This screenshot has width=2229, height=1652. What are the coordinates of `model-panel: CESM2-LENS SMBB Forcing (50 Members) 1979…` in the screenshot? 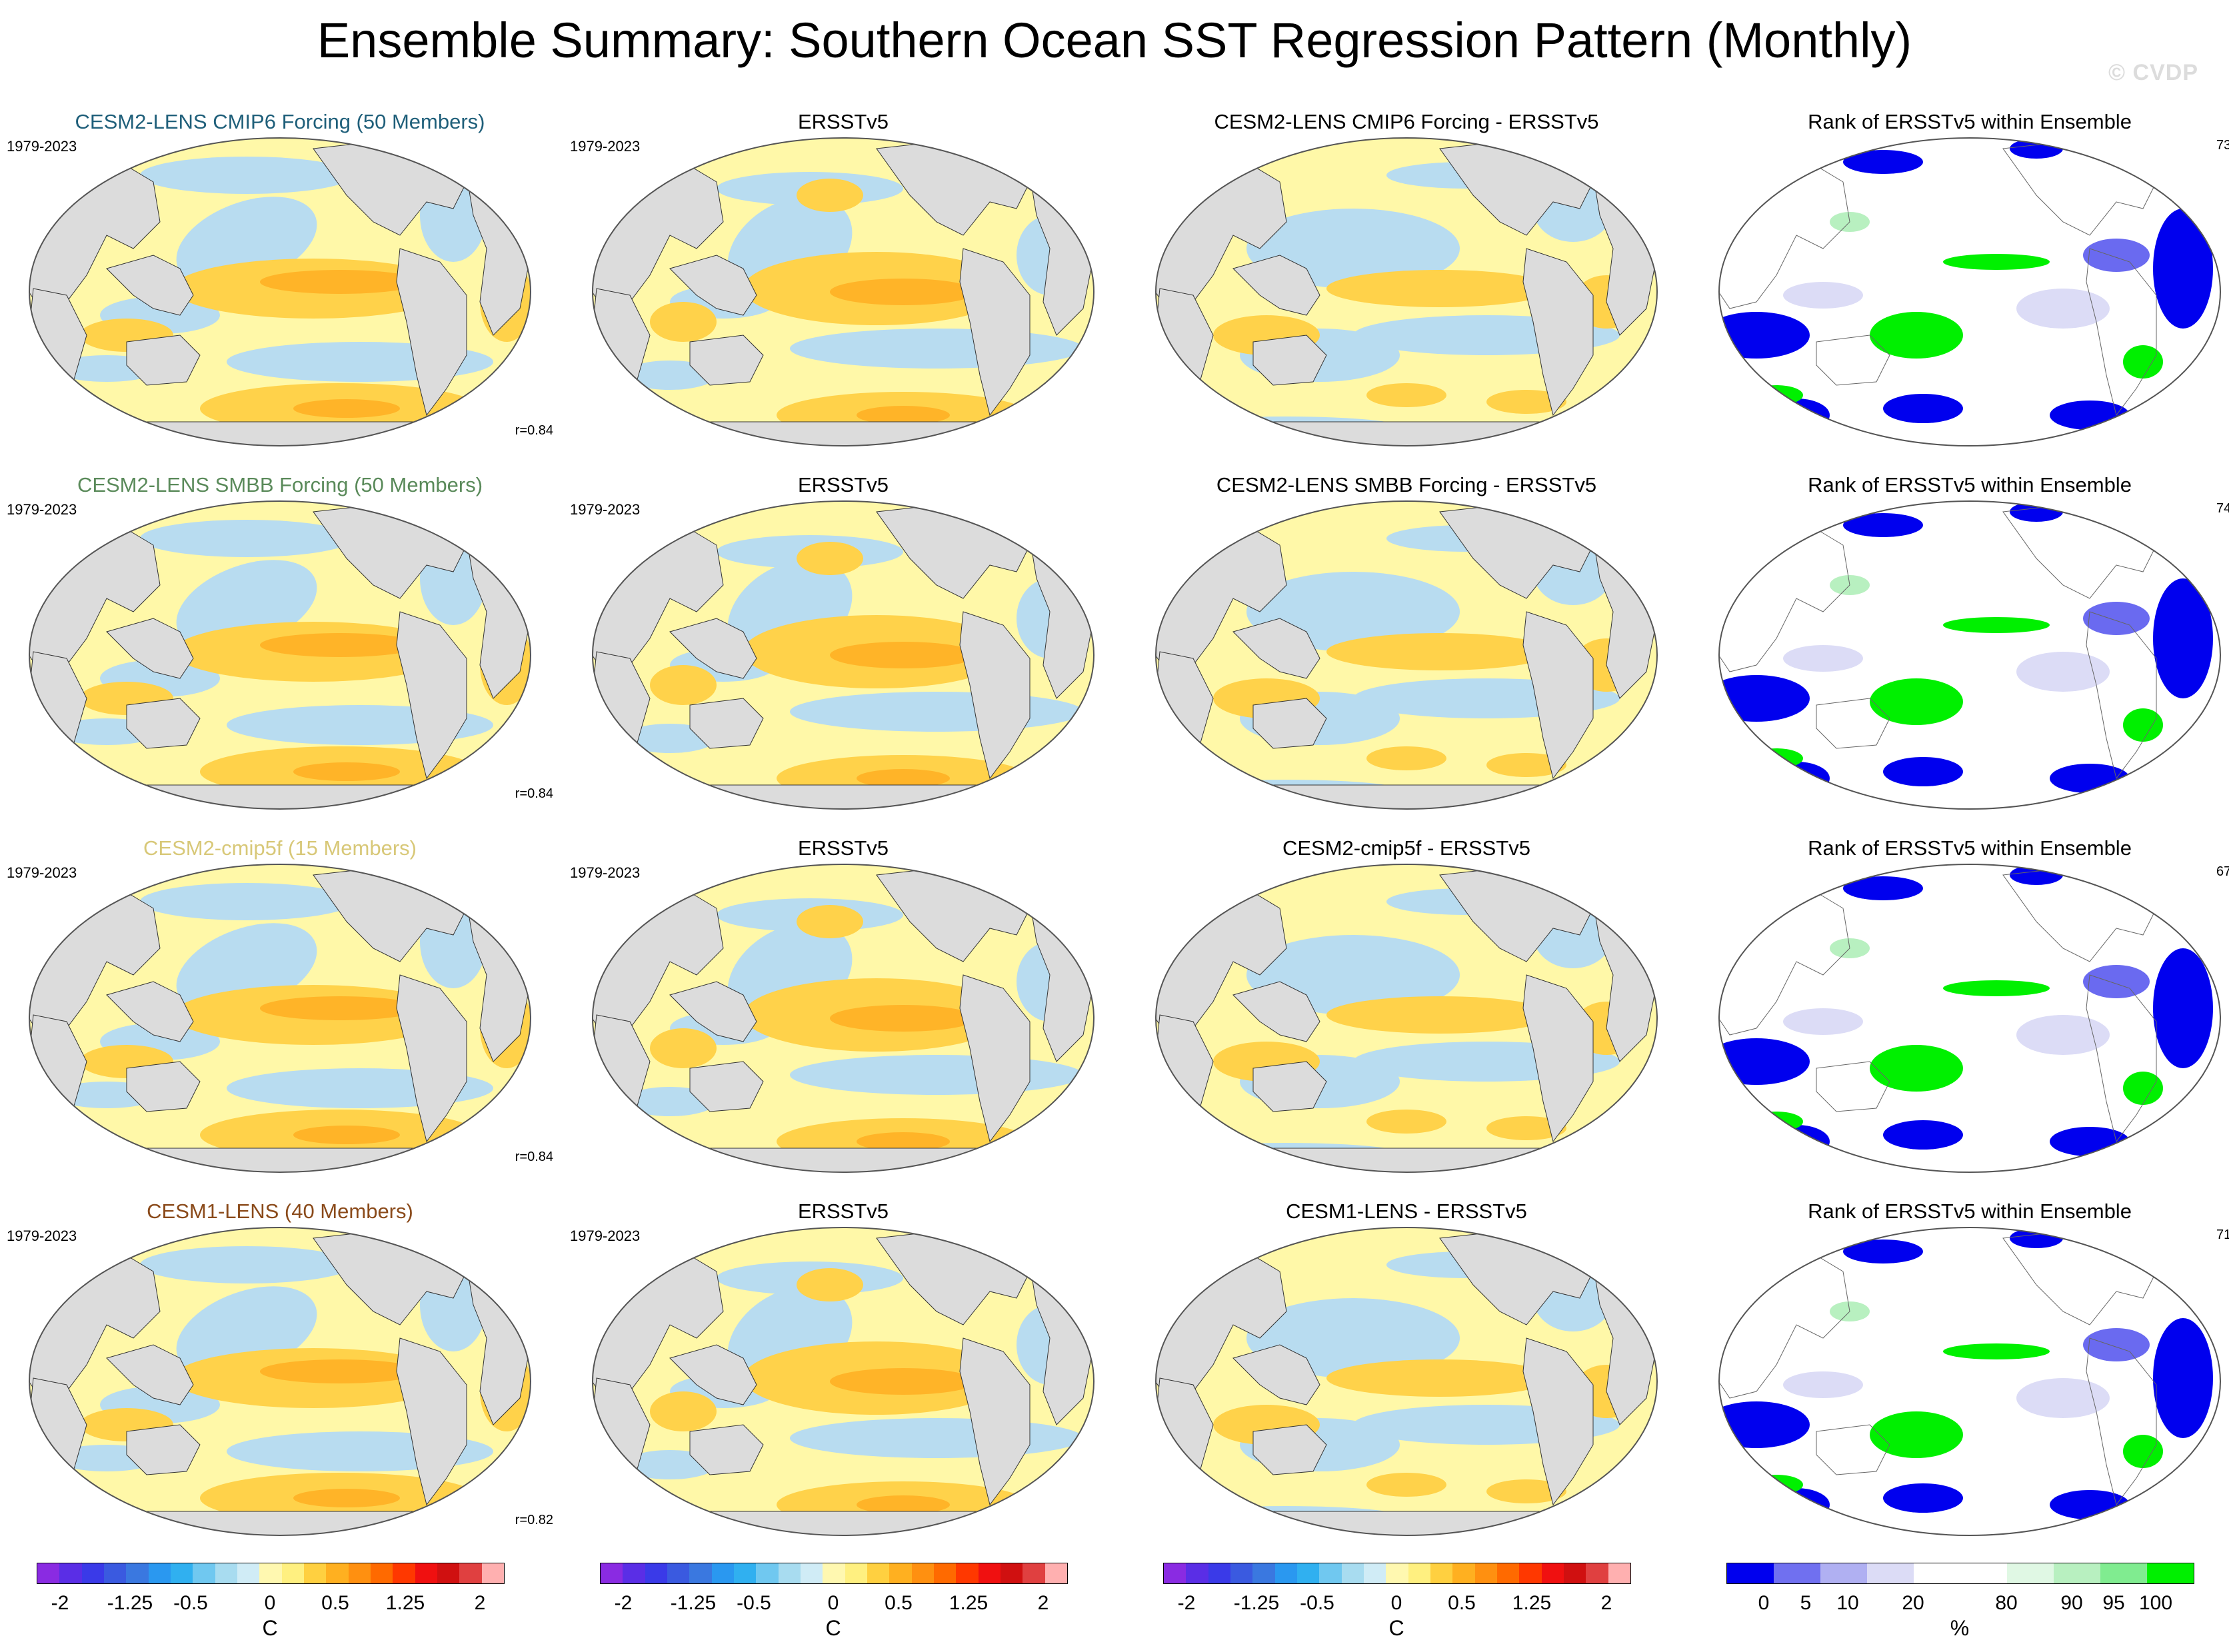 It's located at (280, 649).